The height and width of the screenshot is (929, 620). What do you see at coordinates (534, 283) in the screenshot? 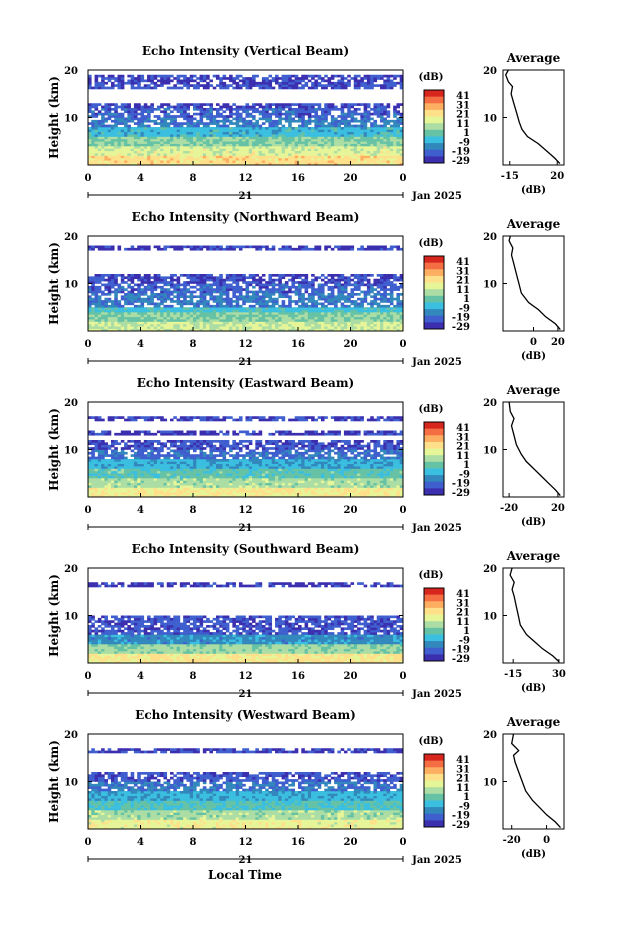
I see `average-profile-line` at bounding box center [534, 283].